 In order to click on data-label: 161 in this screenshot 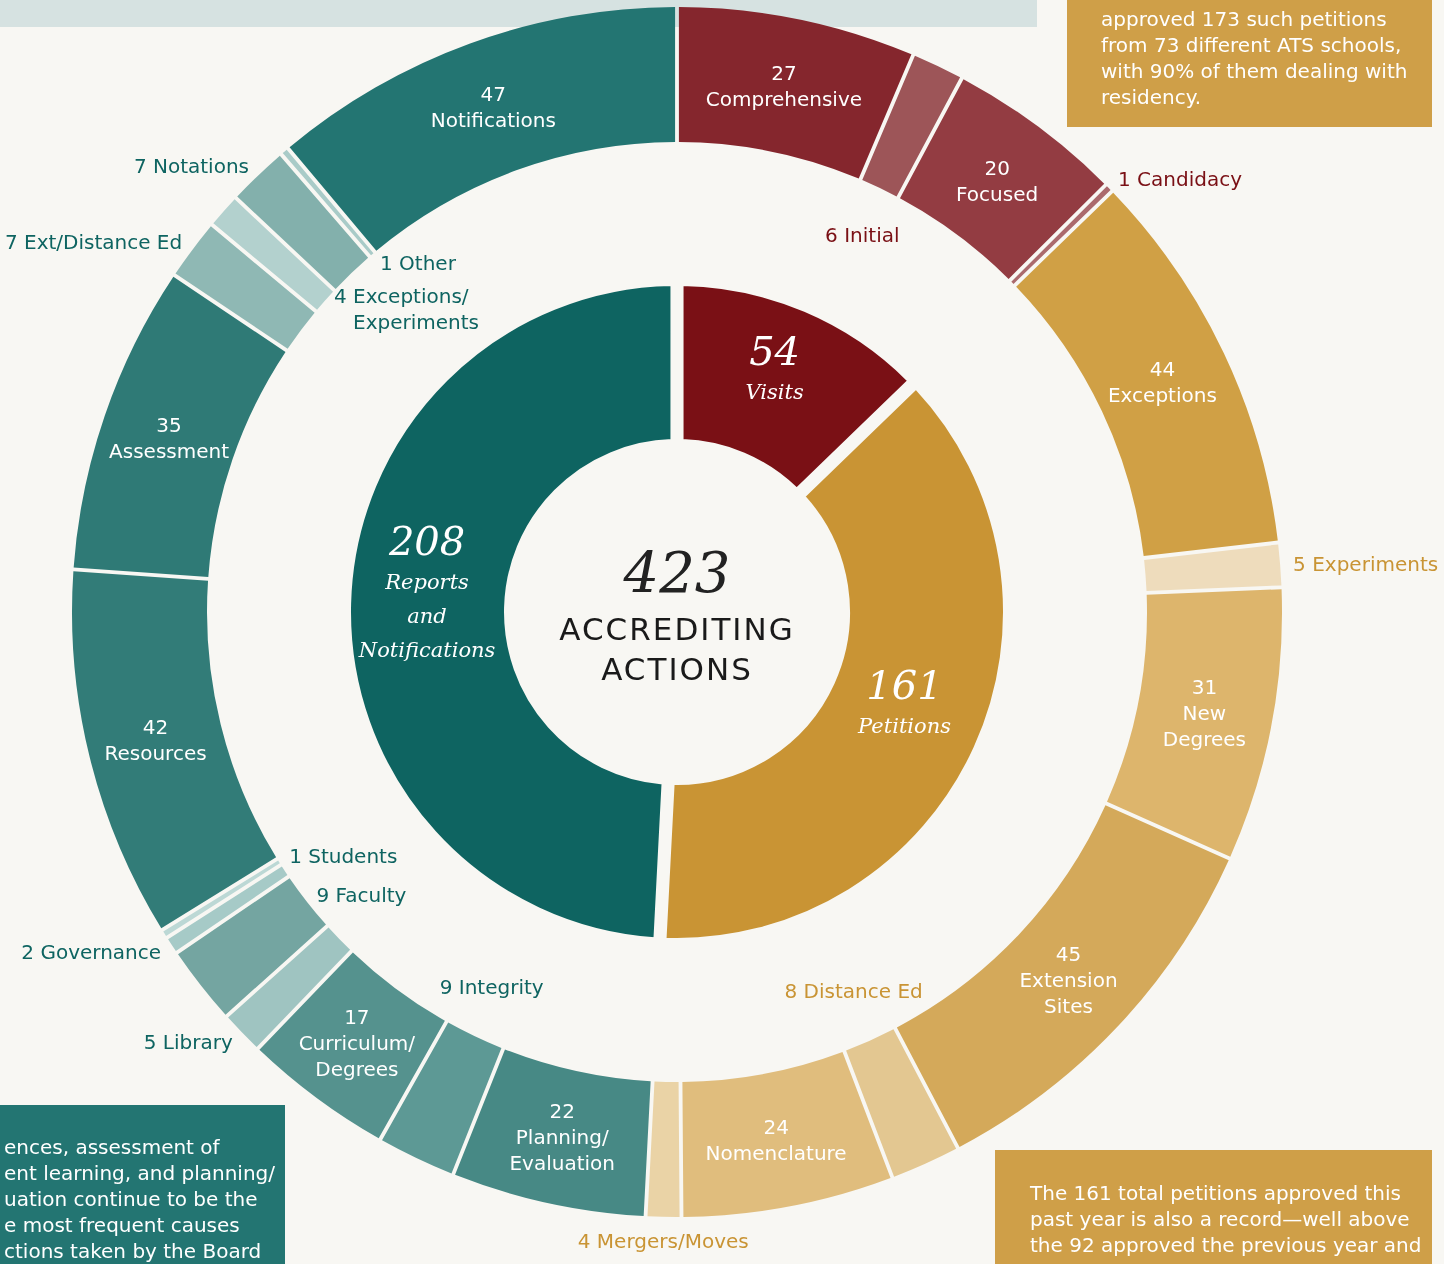, I will do `click(904, 684)`.